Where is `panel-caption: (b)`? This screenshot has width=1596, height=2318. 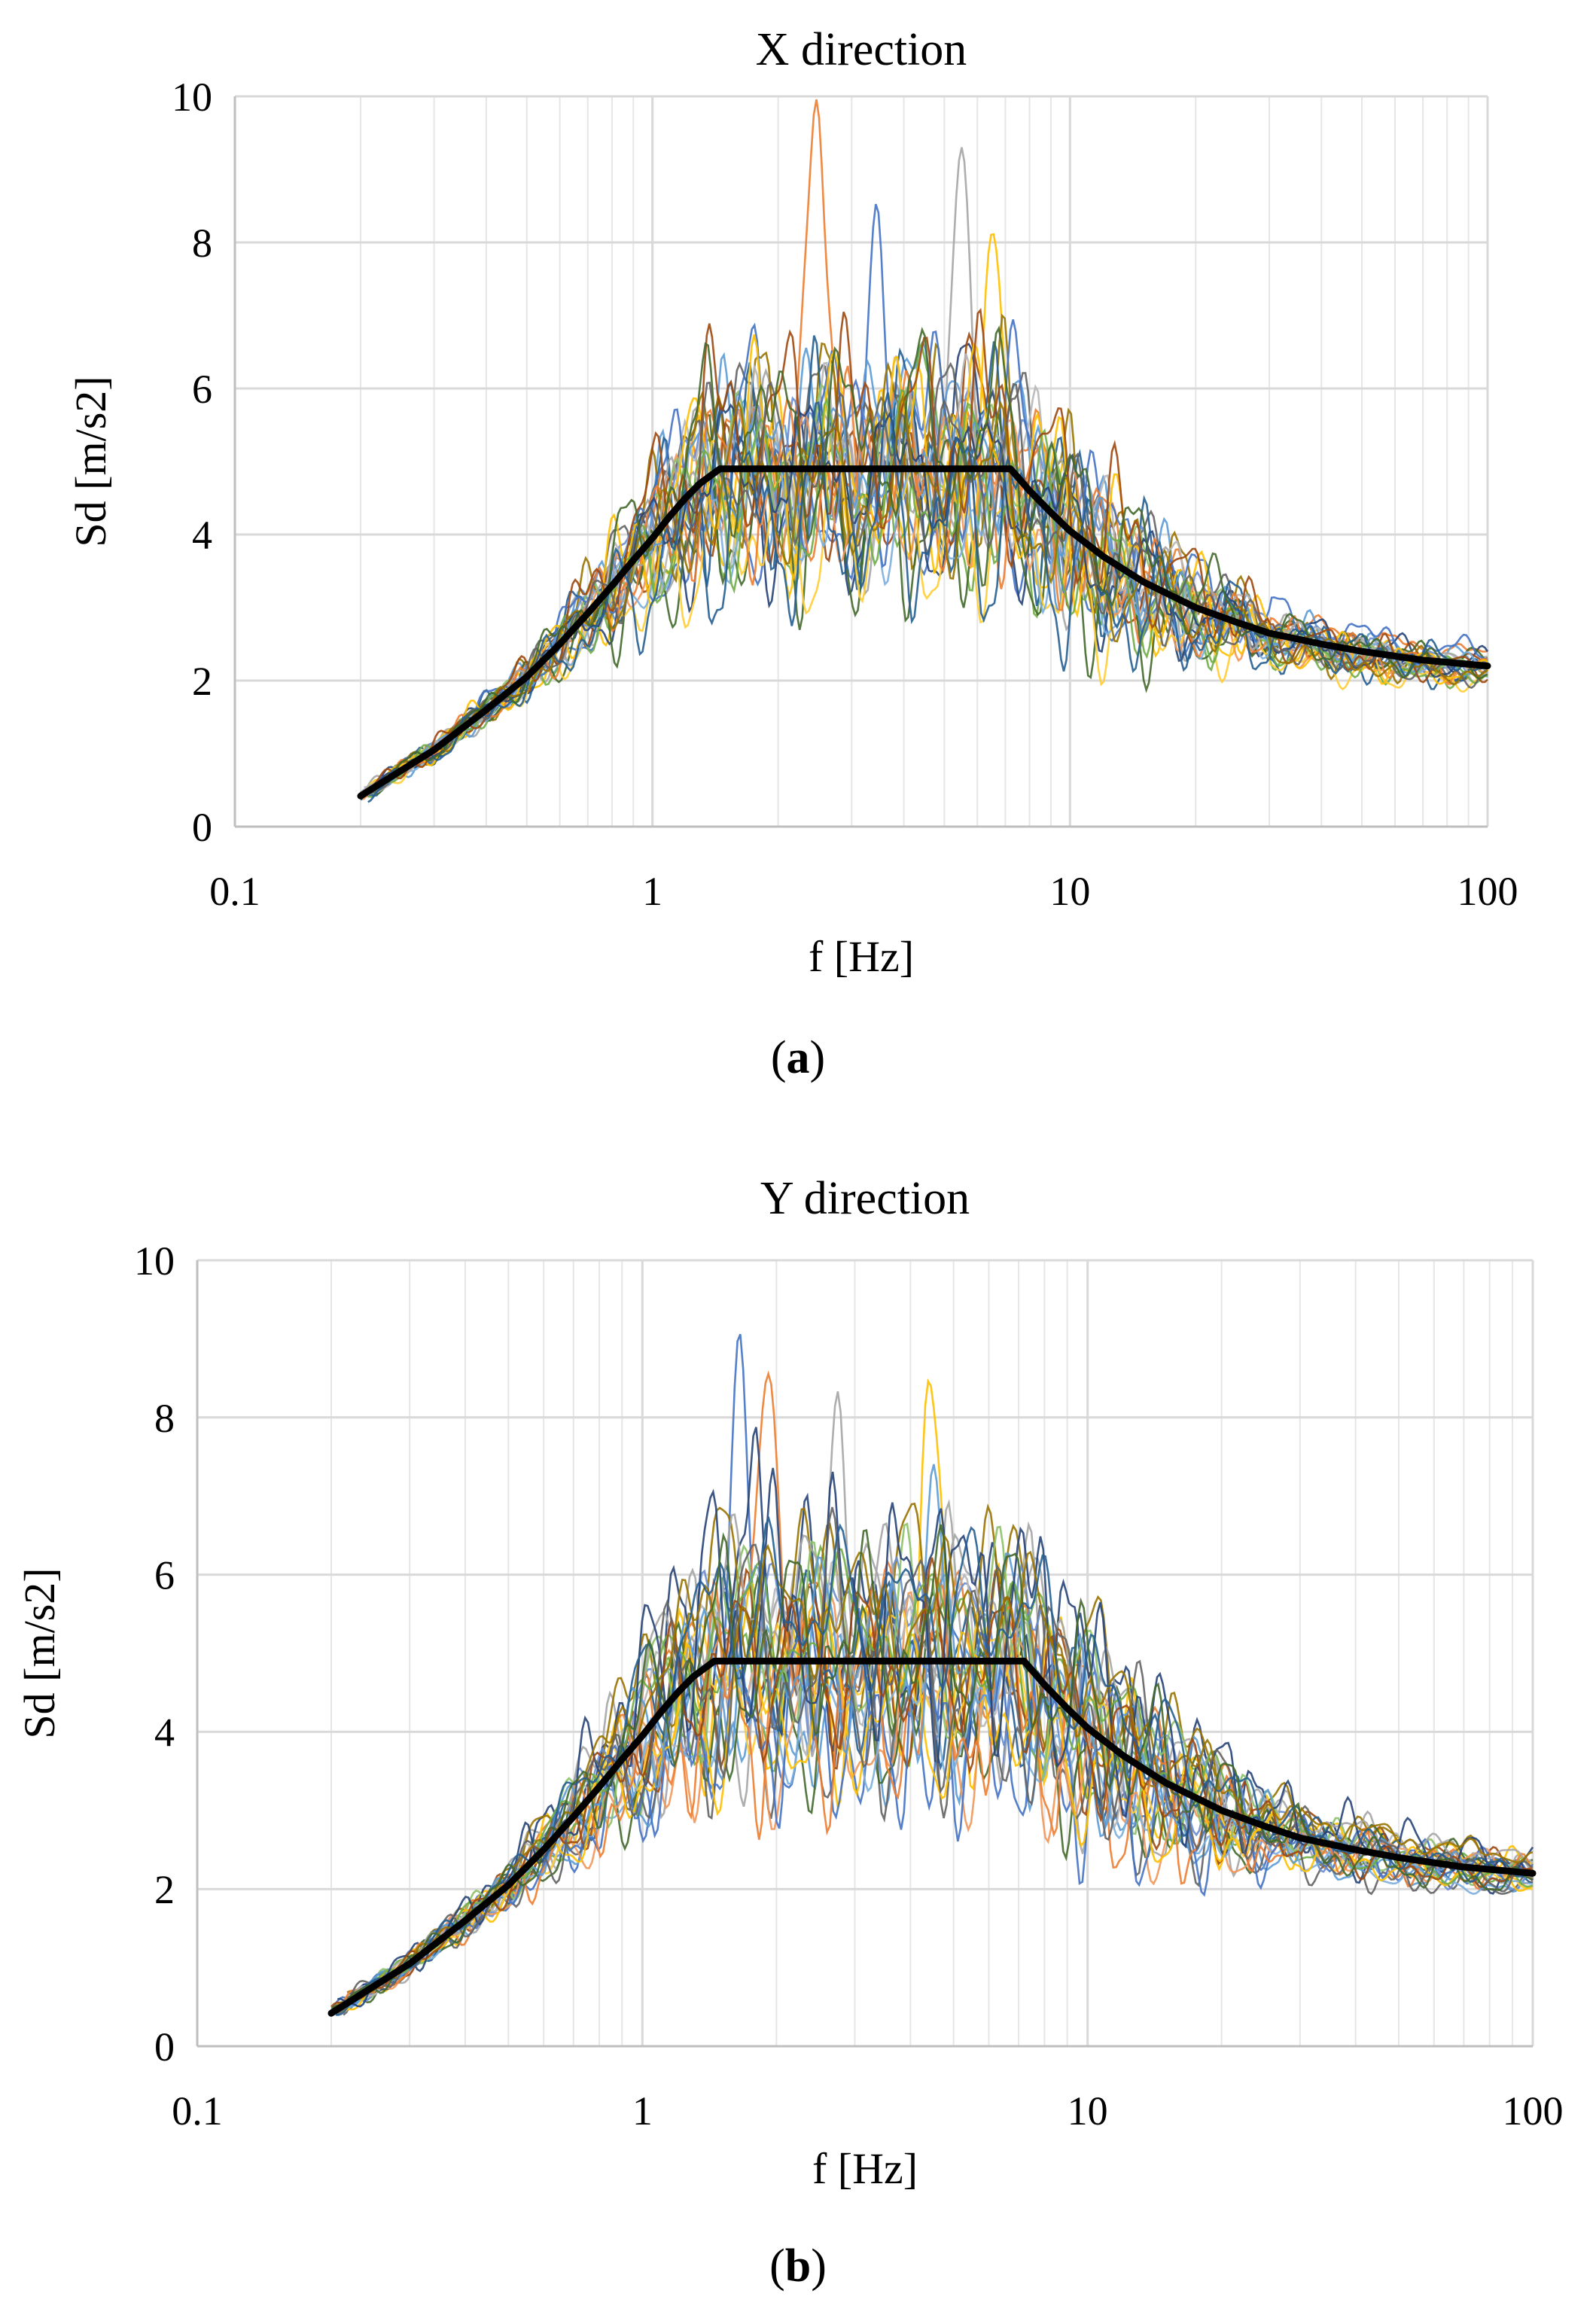
panel-caption: (b) is located at coordinates (798, 2266).